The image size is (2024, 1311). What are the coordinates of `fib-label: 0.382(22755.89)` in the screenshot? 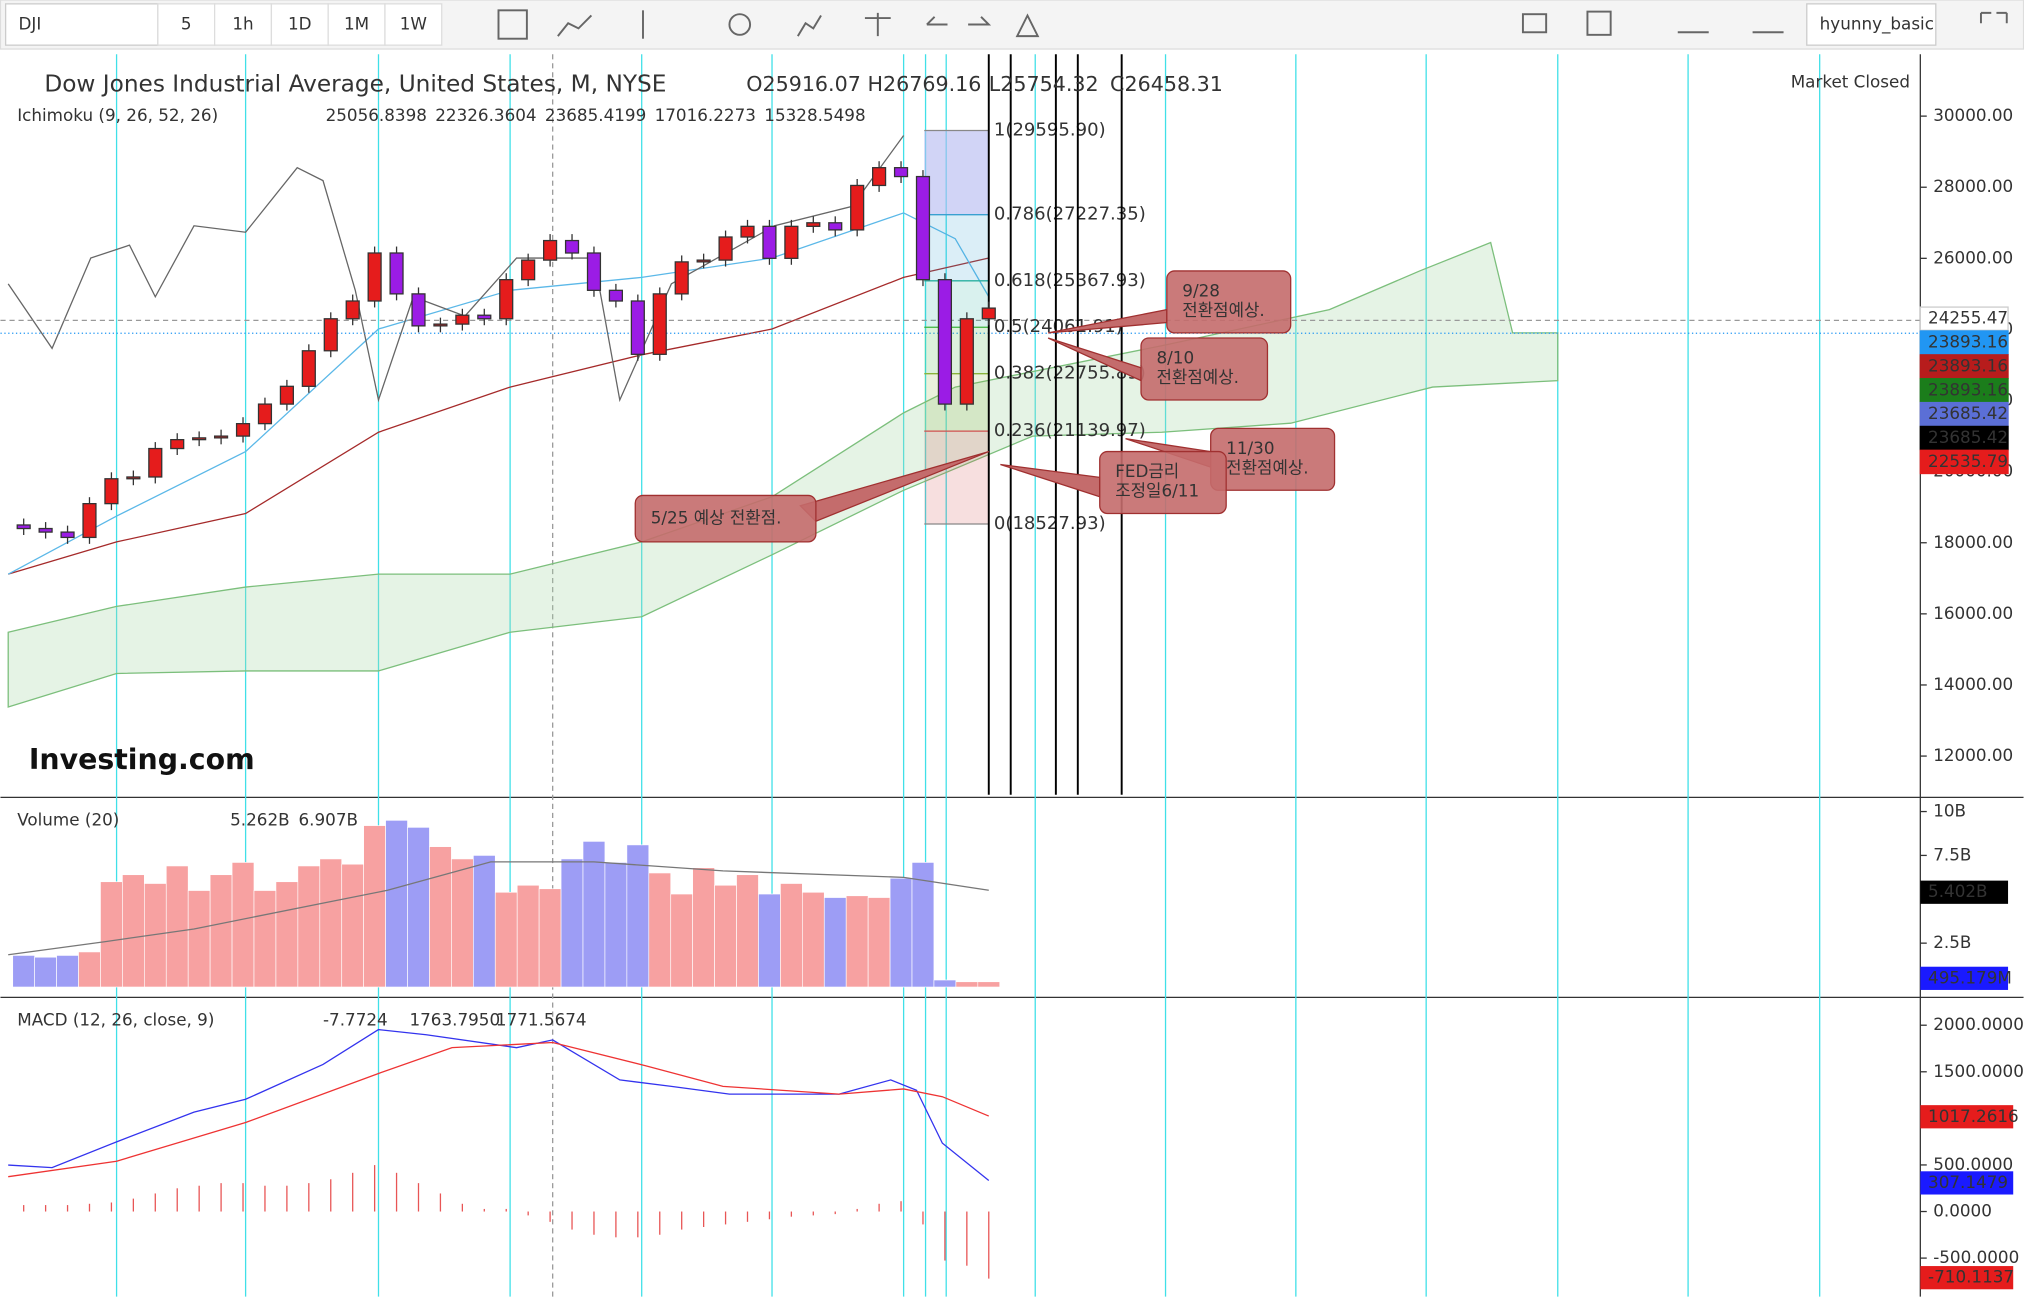 It's located at (1070, 373).